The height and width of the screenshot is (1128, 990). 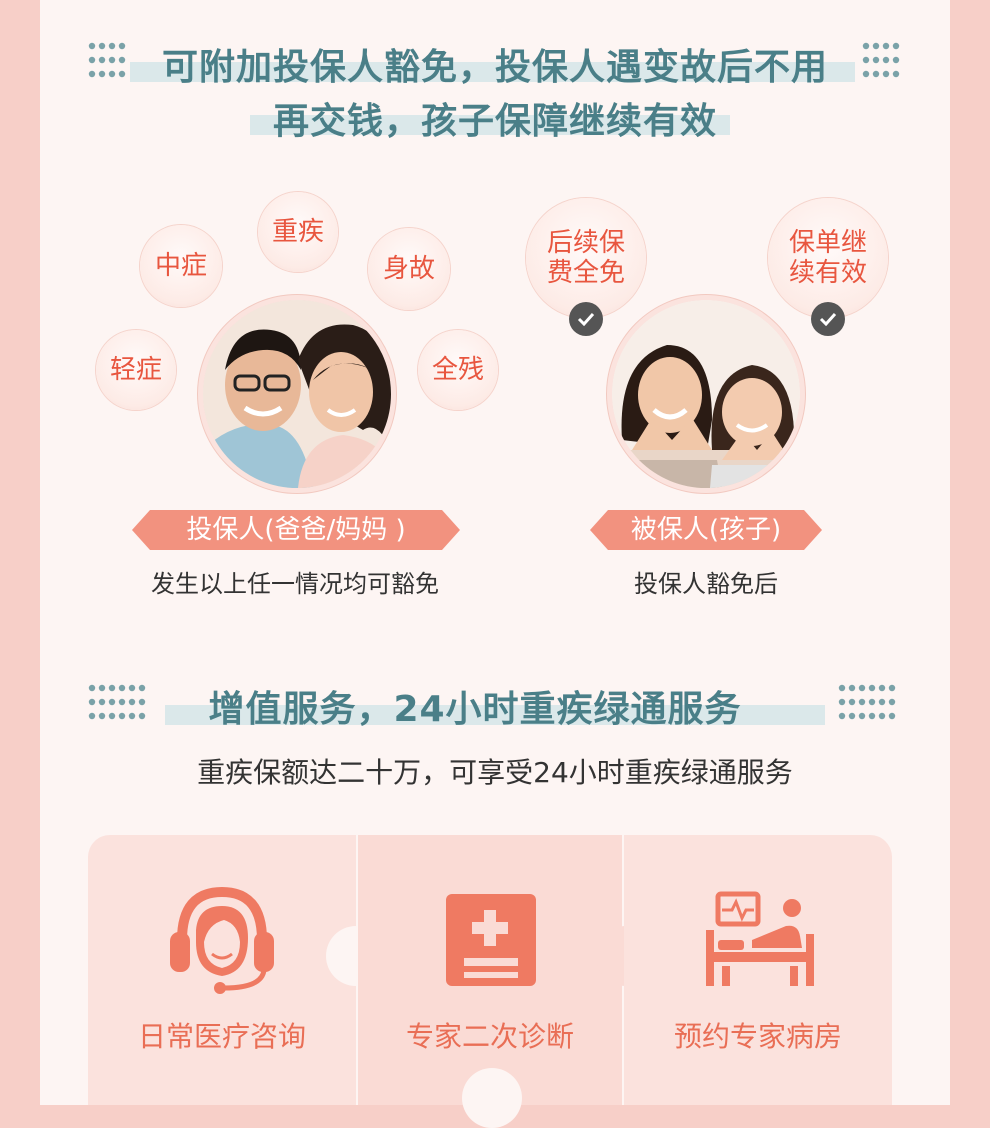 I want to click on puzzle-knob, so click(x=492, y=1098).